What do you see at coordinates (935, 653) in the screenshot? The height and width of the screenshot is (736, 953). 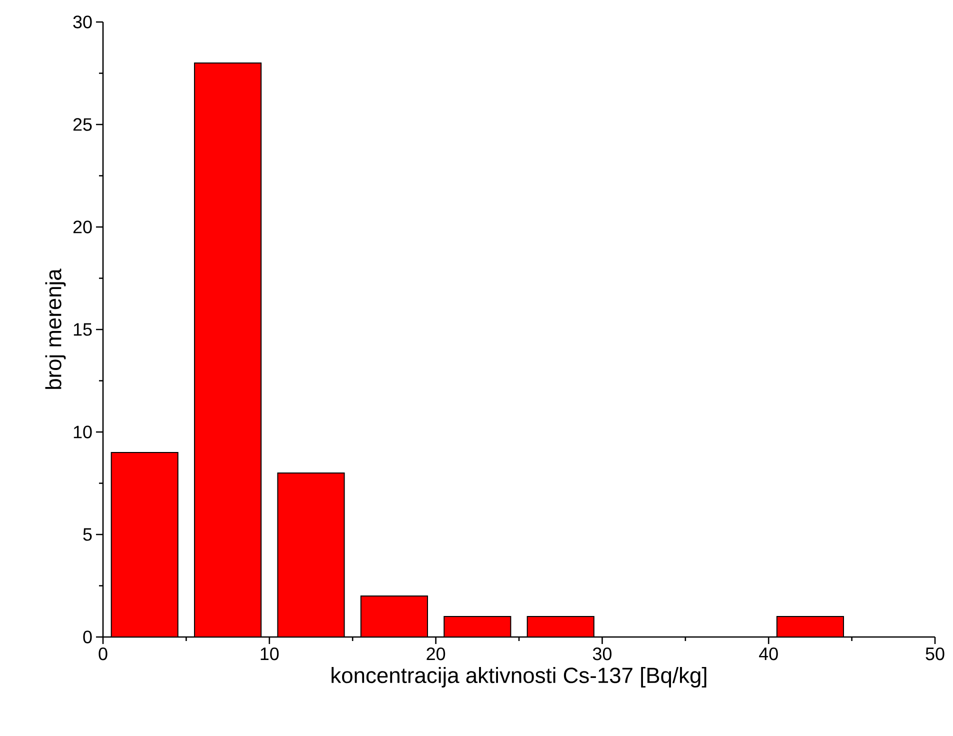 I see `x-tick-label: 50` at bounding box center [935, 653].